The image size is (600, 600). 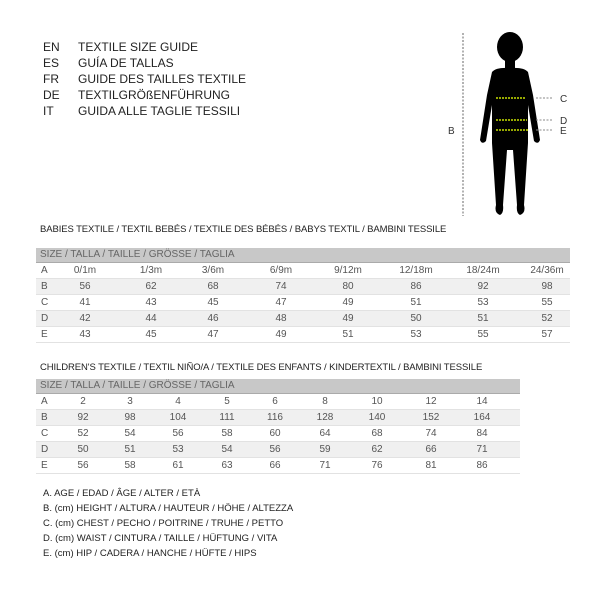 What do you see at coordinates (325, 449) in the screenshot?
I see `table-cell: 59` at bounding box center [325, 449].